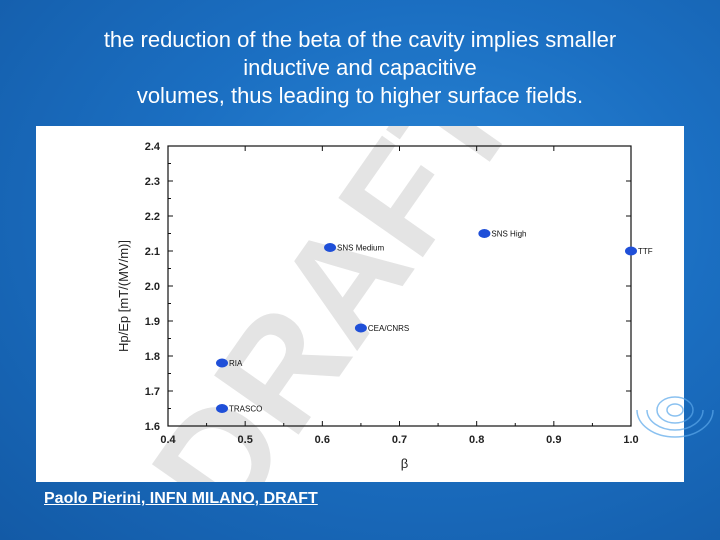 The height and width of the screenshot is (540, 720). Describe the element at coordinates (553, 440) in the screenshot. I see `x-tick-label-5: 0.9` at that location.